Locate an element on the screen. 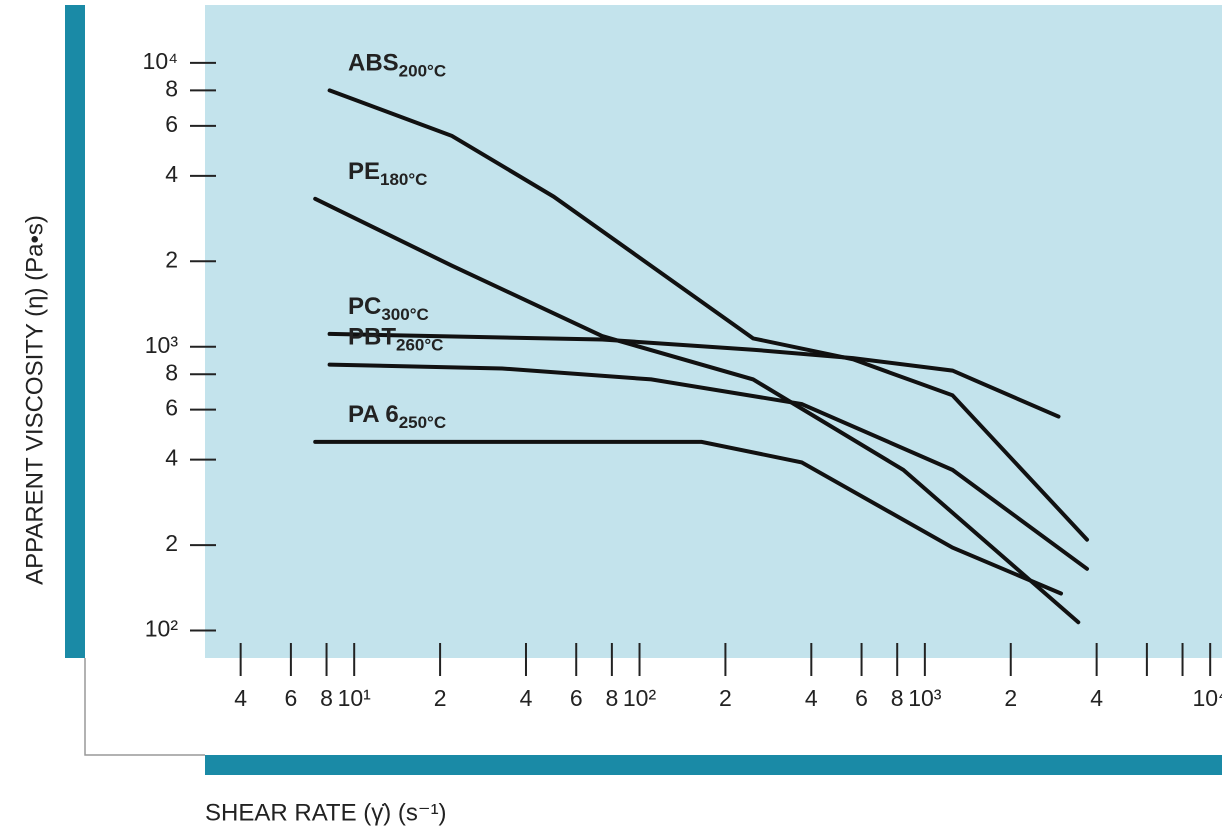  curve-name: PA 6 is located at coordinates (373, 414).